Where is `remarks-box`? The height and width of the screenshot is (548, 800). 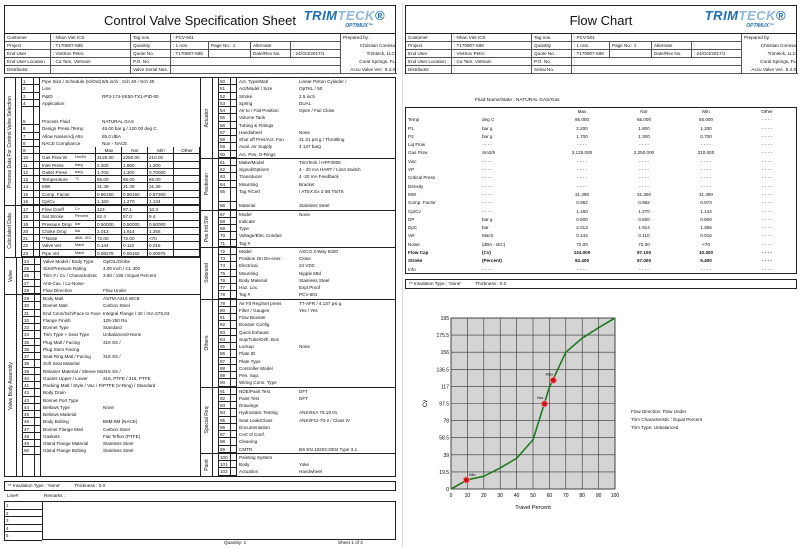 remarks-box is located at coordinates (219, 520).